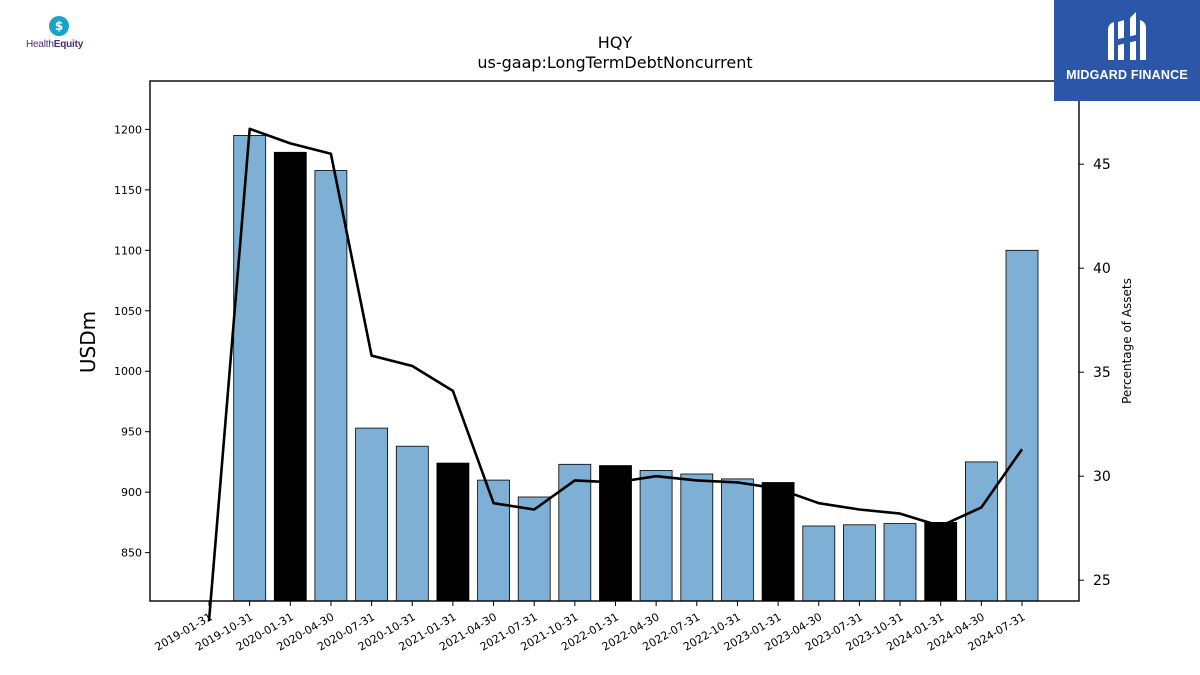 Image resolution: width=1200 pixels, height=675 pixels. Describe the element at coordinates (1102, 581) in the screenshot. I see `y2-tick-label: 25` at that location.